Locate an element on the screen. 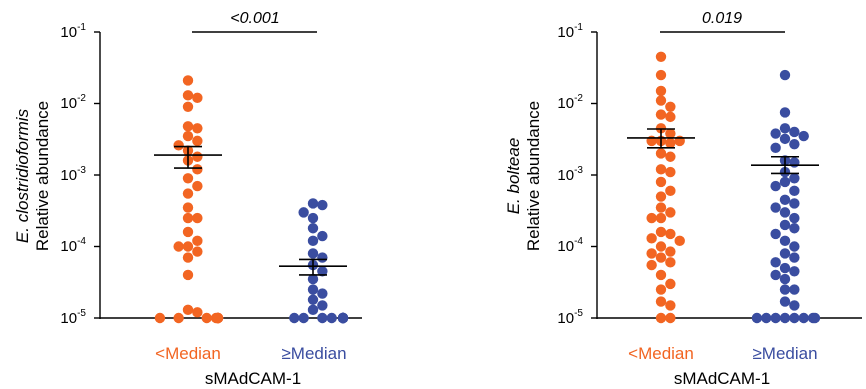 Image resolution: width=866 pixels, height=389 pixels. dots-left is located at coordinates (251, 199).